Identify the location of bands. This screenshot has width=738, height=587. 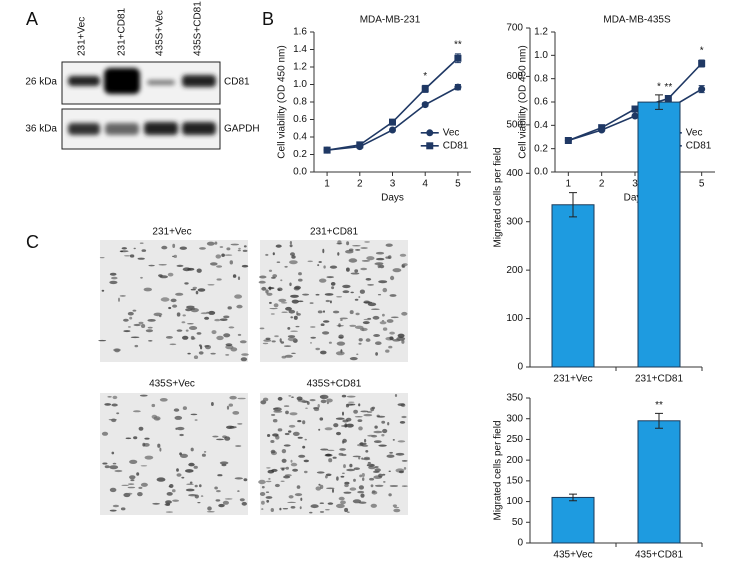
(142, 101).